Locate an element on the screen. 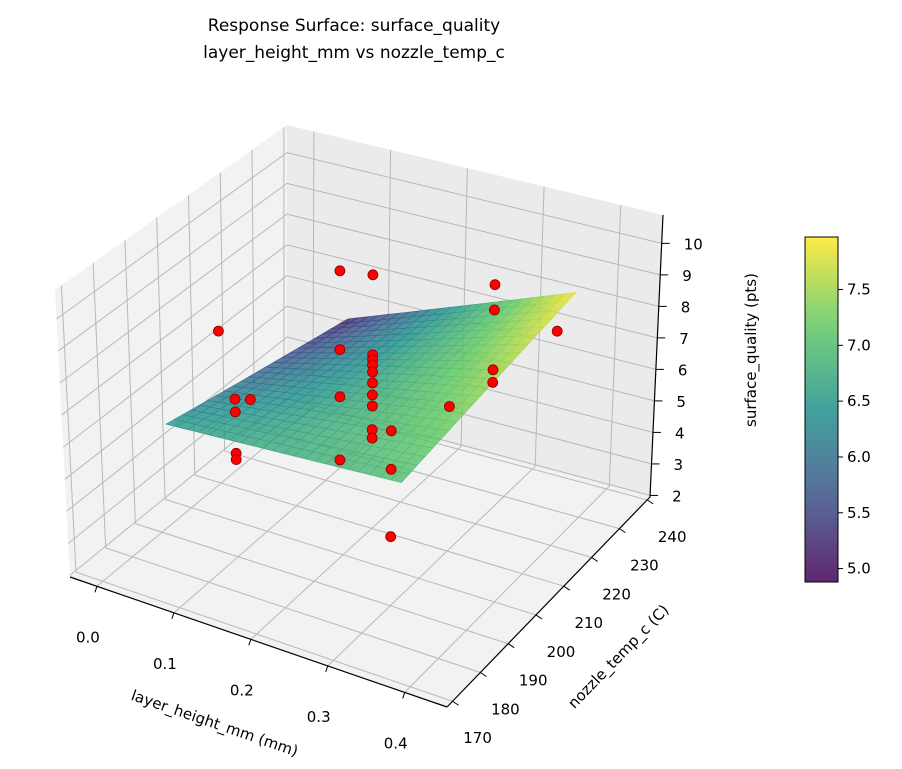  z-tick-label: 2 is located at coordinates (677, 496).